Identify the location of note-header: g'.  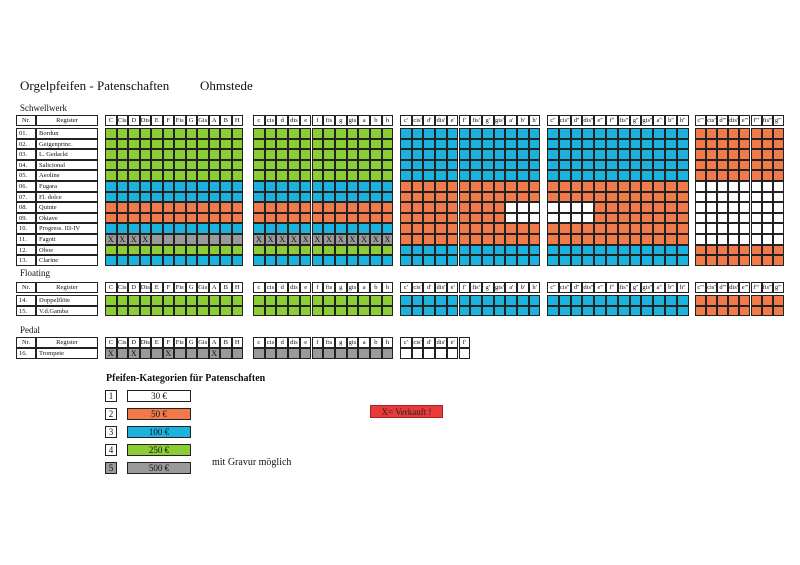
(487, 120).